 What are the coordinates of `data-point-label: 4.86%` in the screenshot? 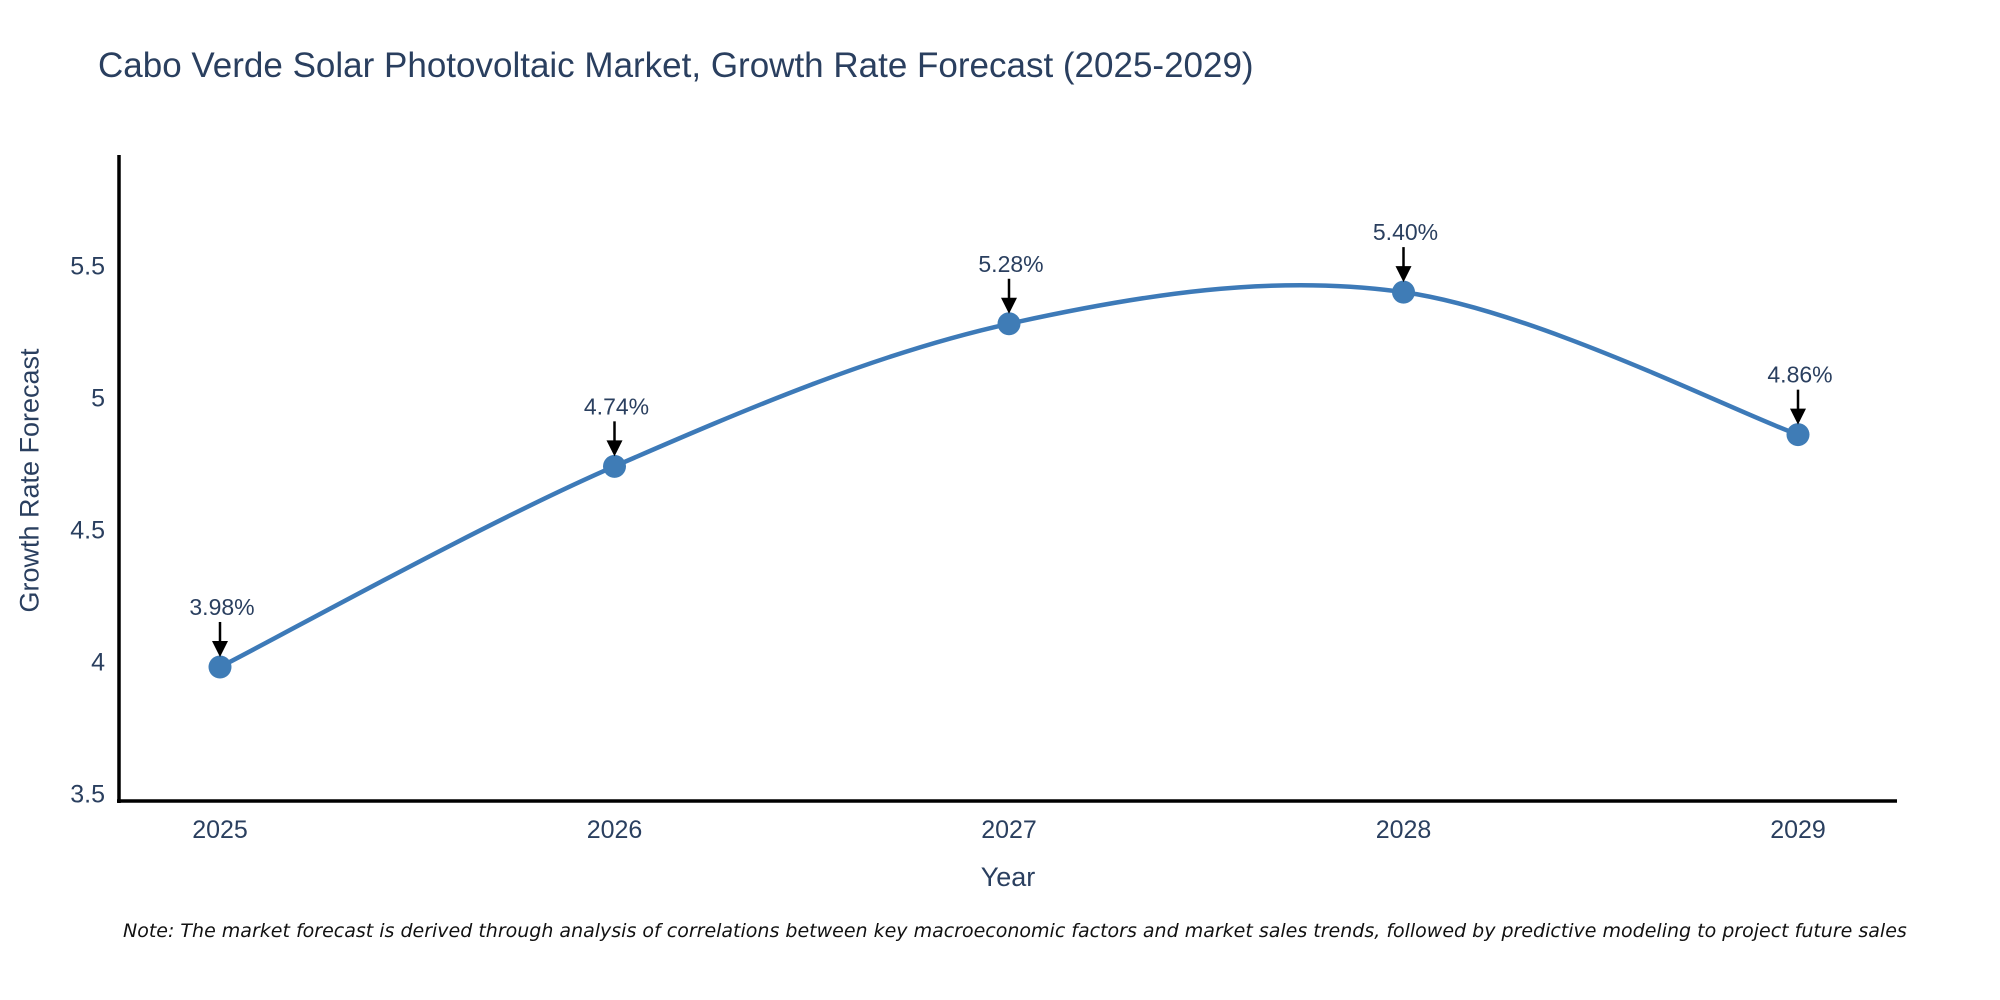 It's located at (1799, 375).